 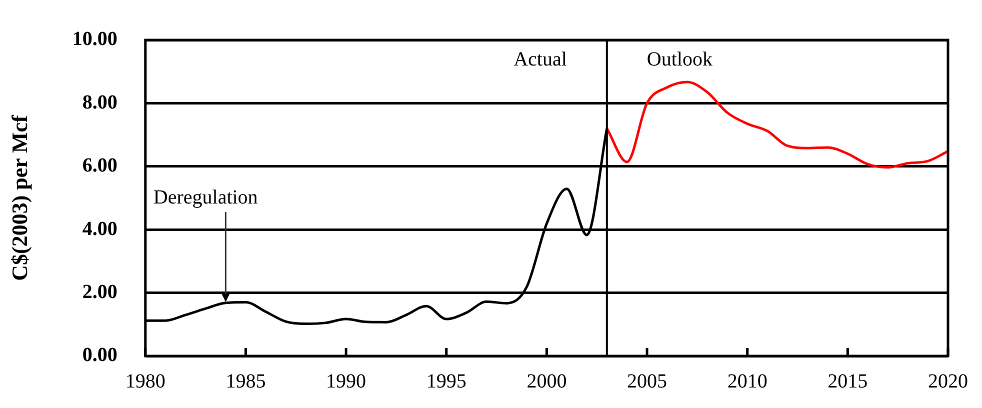 I want to click on x-tick-label: 1990, so click(x=346, y=381).